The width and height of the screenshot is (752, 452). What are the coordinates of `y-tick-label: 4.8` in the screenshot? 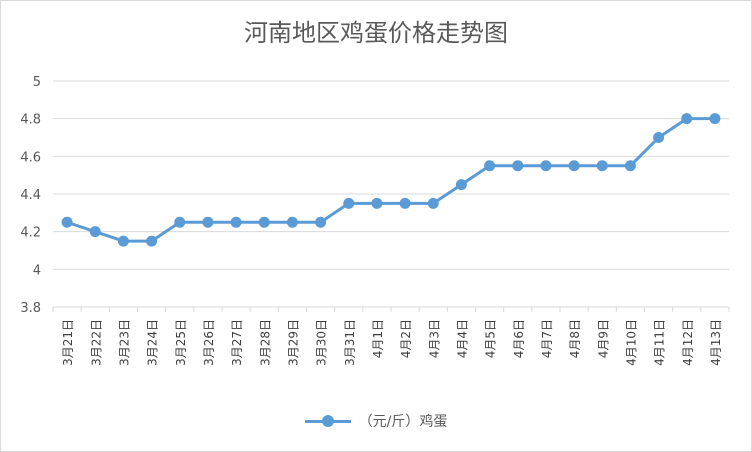 It's located at (30, 120).